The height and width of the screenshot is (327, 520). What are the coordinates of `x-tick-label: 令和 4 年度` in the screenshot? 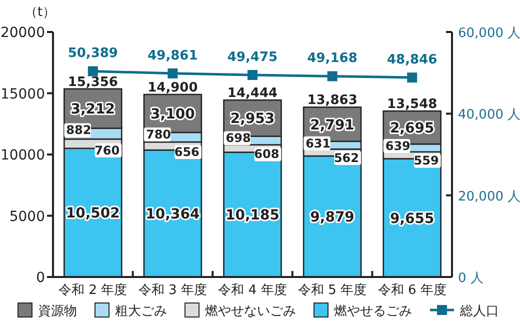 It's located at (252, 290).